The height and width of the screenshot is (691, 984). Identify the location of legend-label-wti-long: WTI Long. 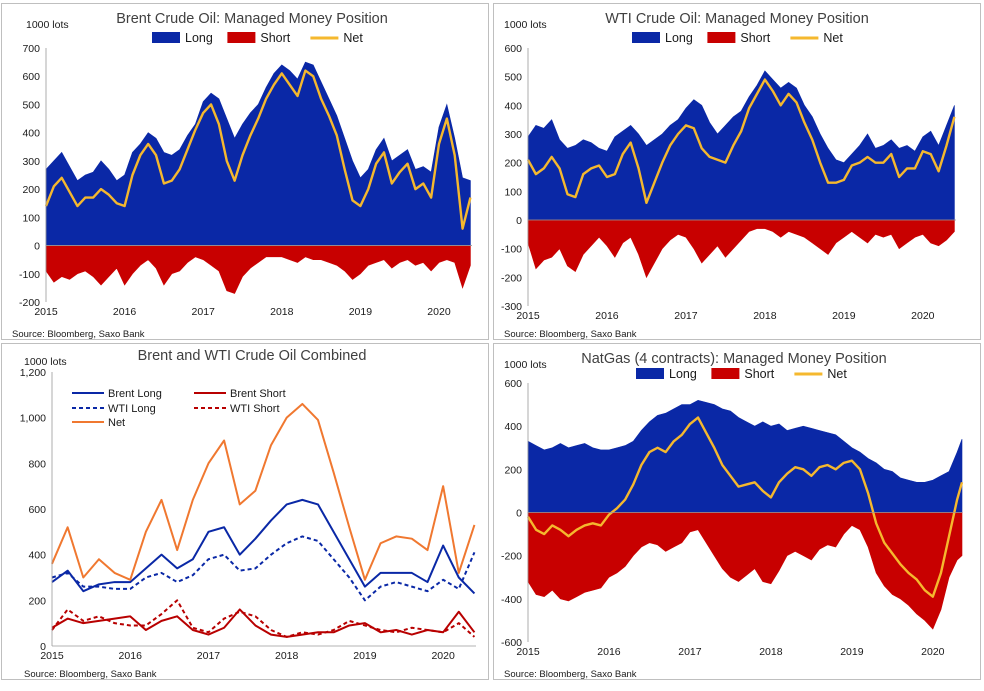
(132, 409).